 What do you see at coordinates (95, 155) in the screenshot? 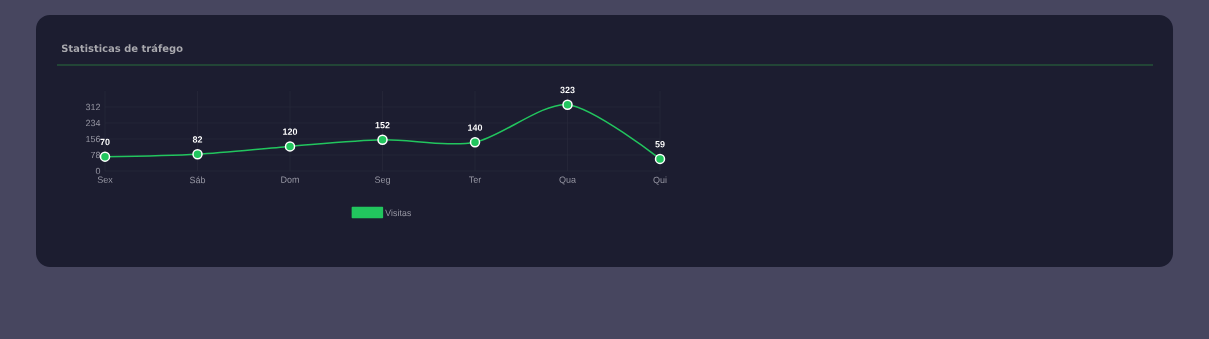
I see `y-tick-label: 78` at bounding box center [95, 155].